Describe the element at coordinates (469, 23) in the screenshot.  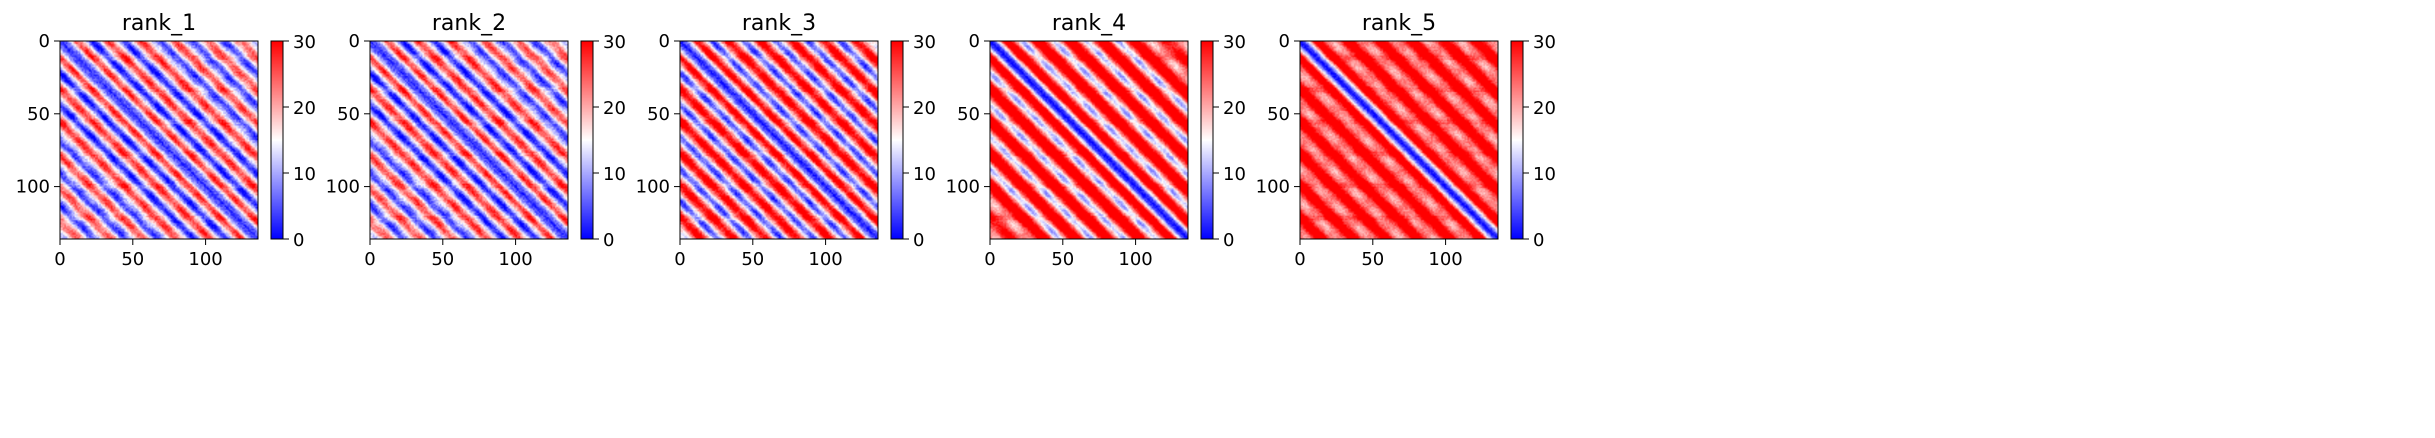
I see `chart-title-2: rank_2` at that location.